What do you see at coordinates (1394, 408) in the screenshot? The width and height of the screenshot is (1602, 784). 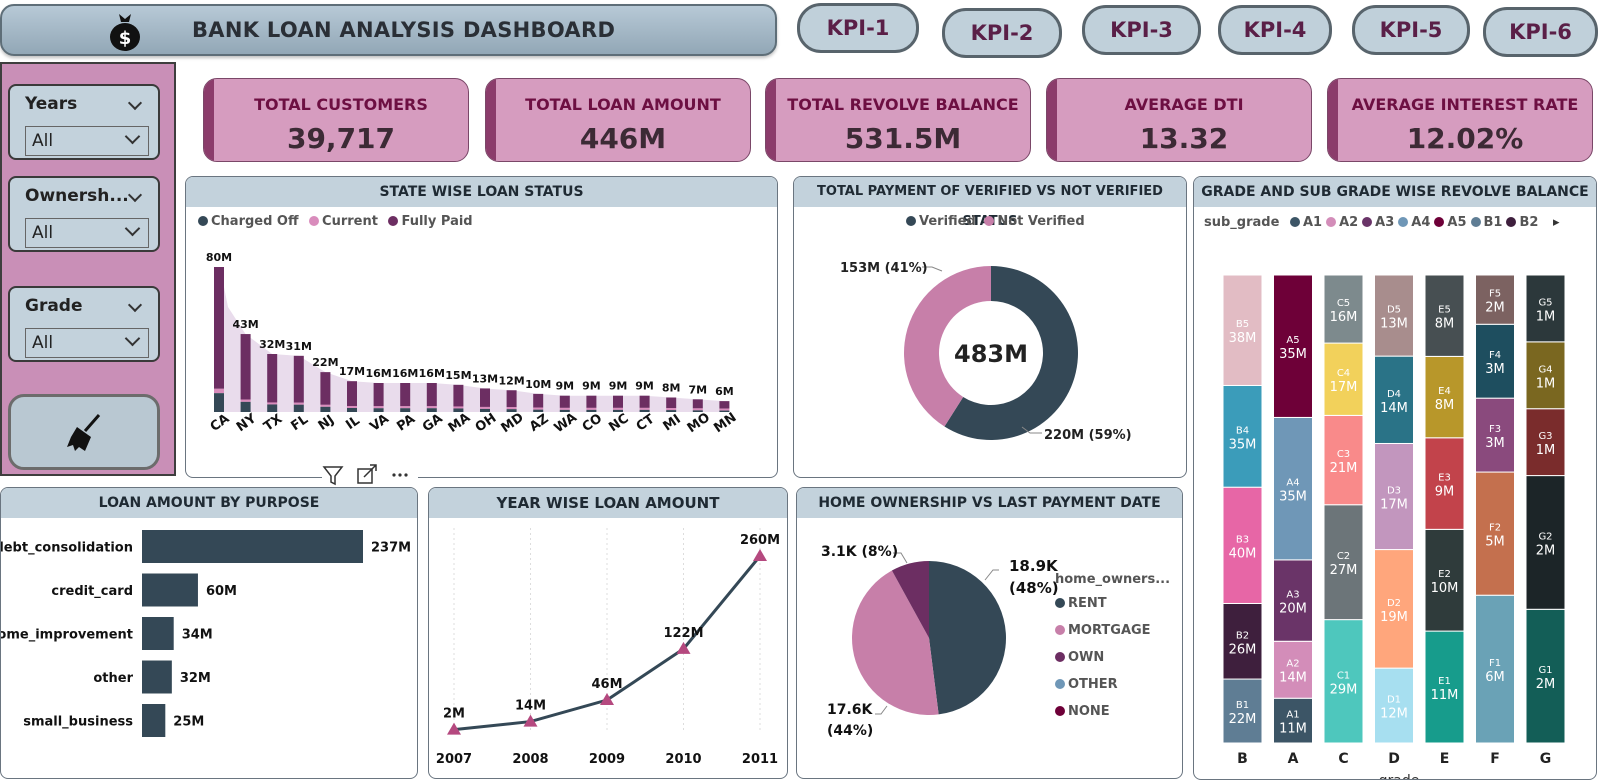 I see `segment-value: 14M` at bounding box center [1394, 408].